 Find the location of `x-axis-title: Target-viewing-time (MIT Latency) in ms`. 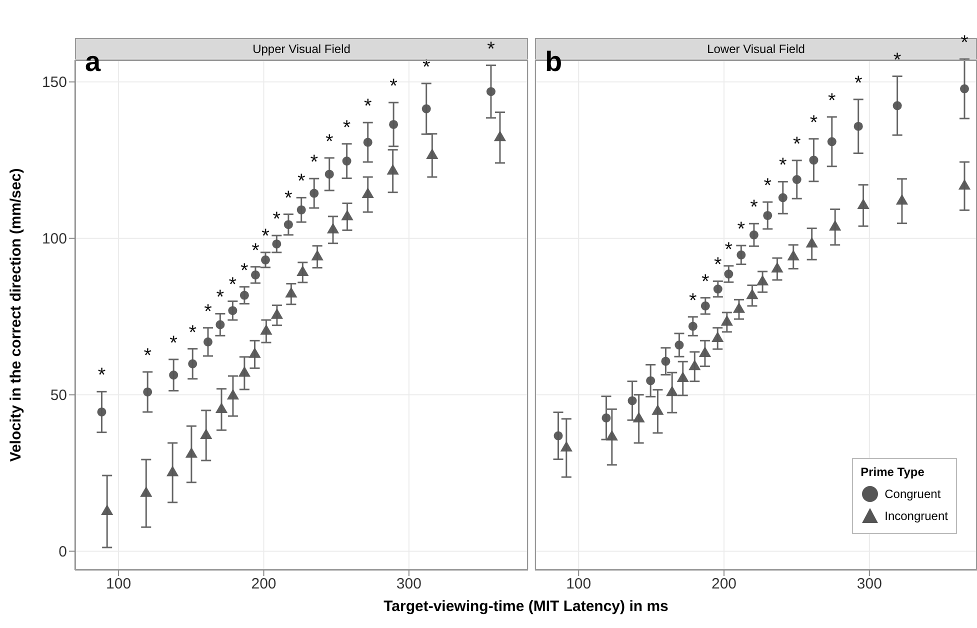

x-axis-title: Target-viewing-time (MIT Latency) in ms is located at coordinates (526, 606).